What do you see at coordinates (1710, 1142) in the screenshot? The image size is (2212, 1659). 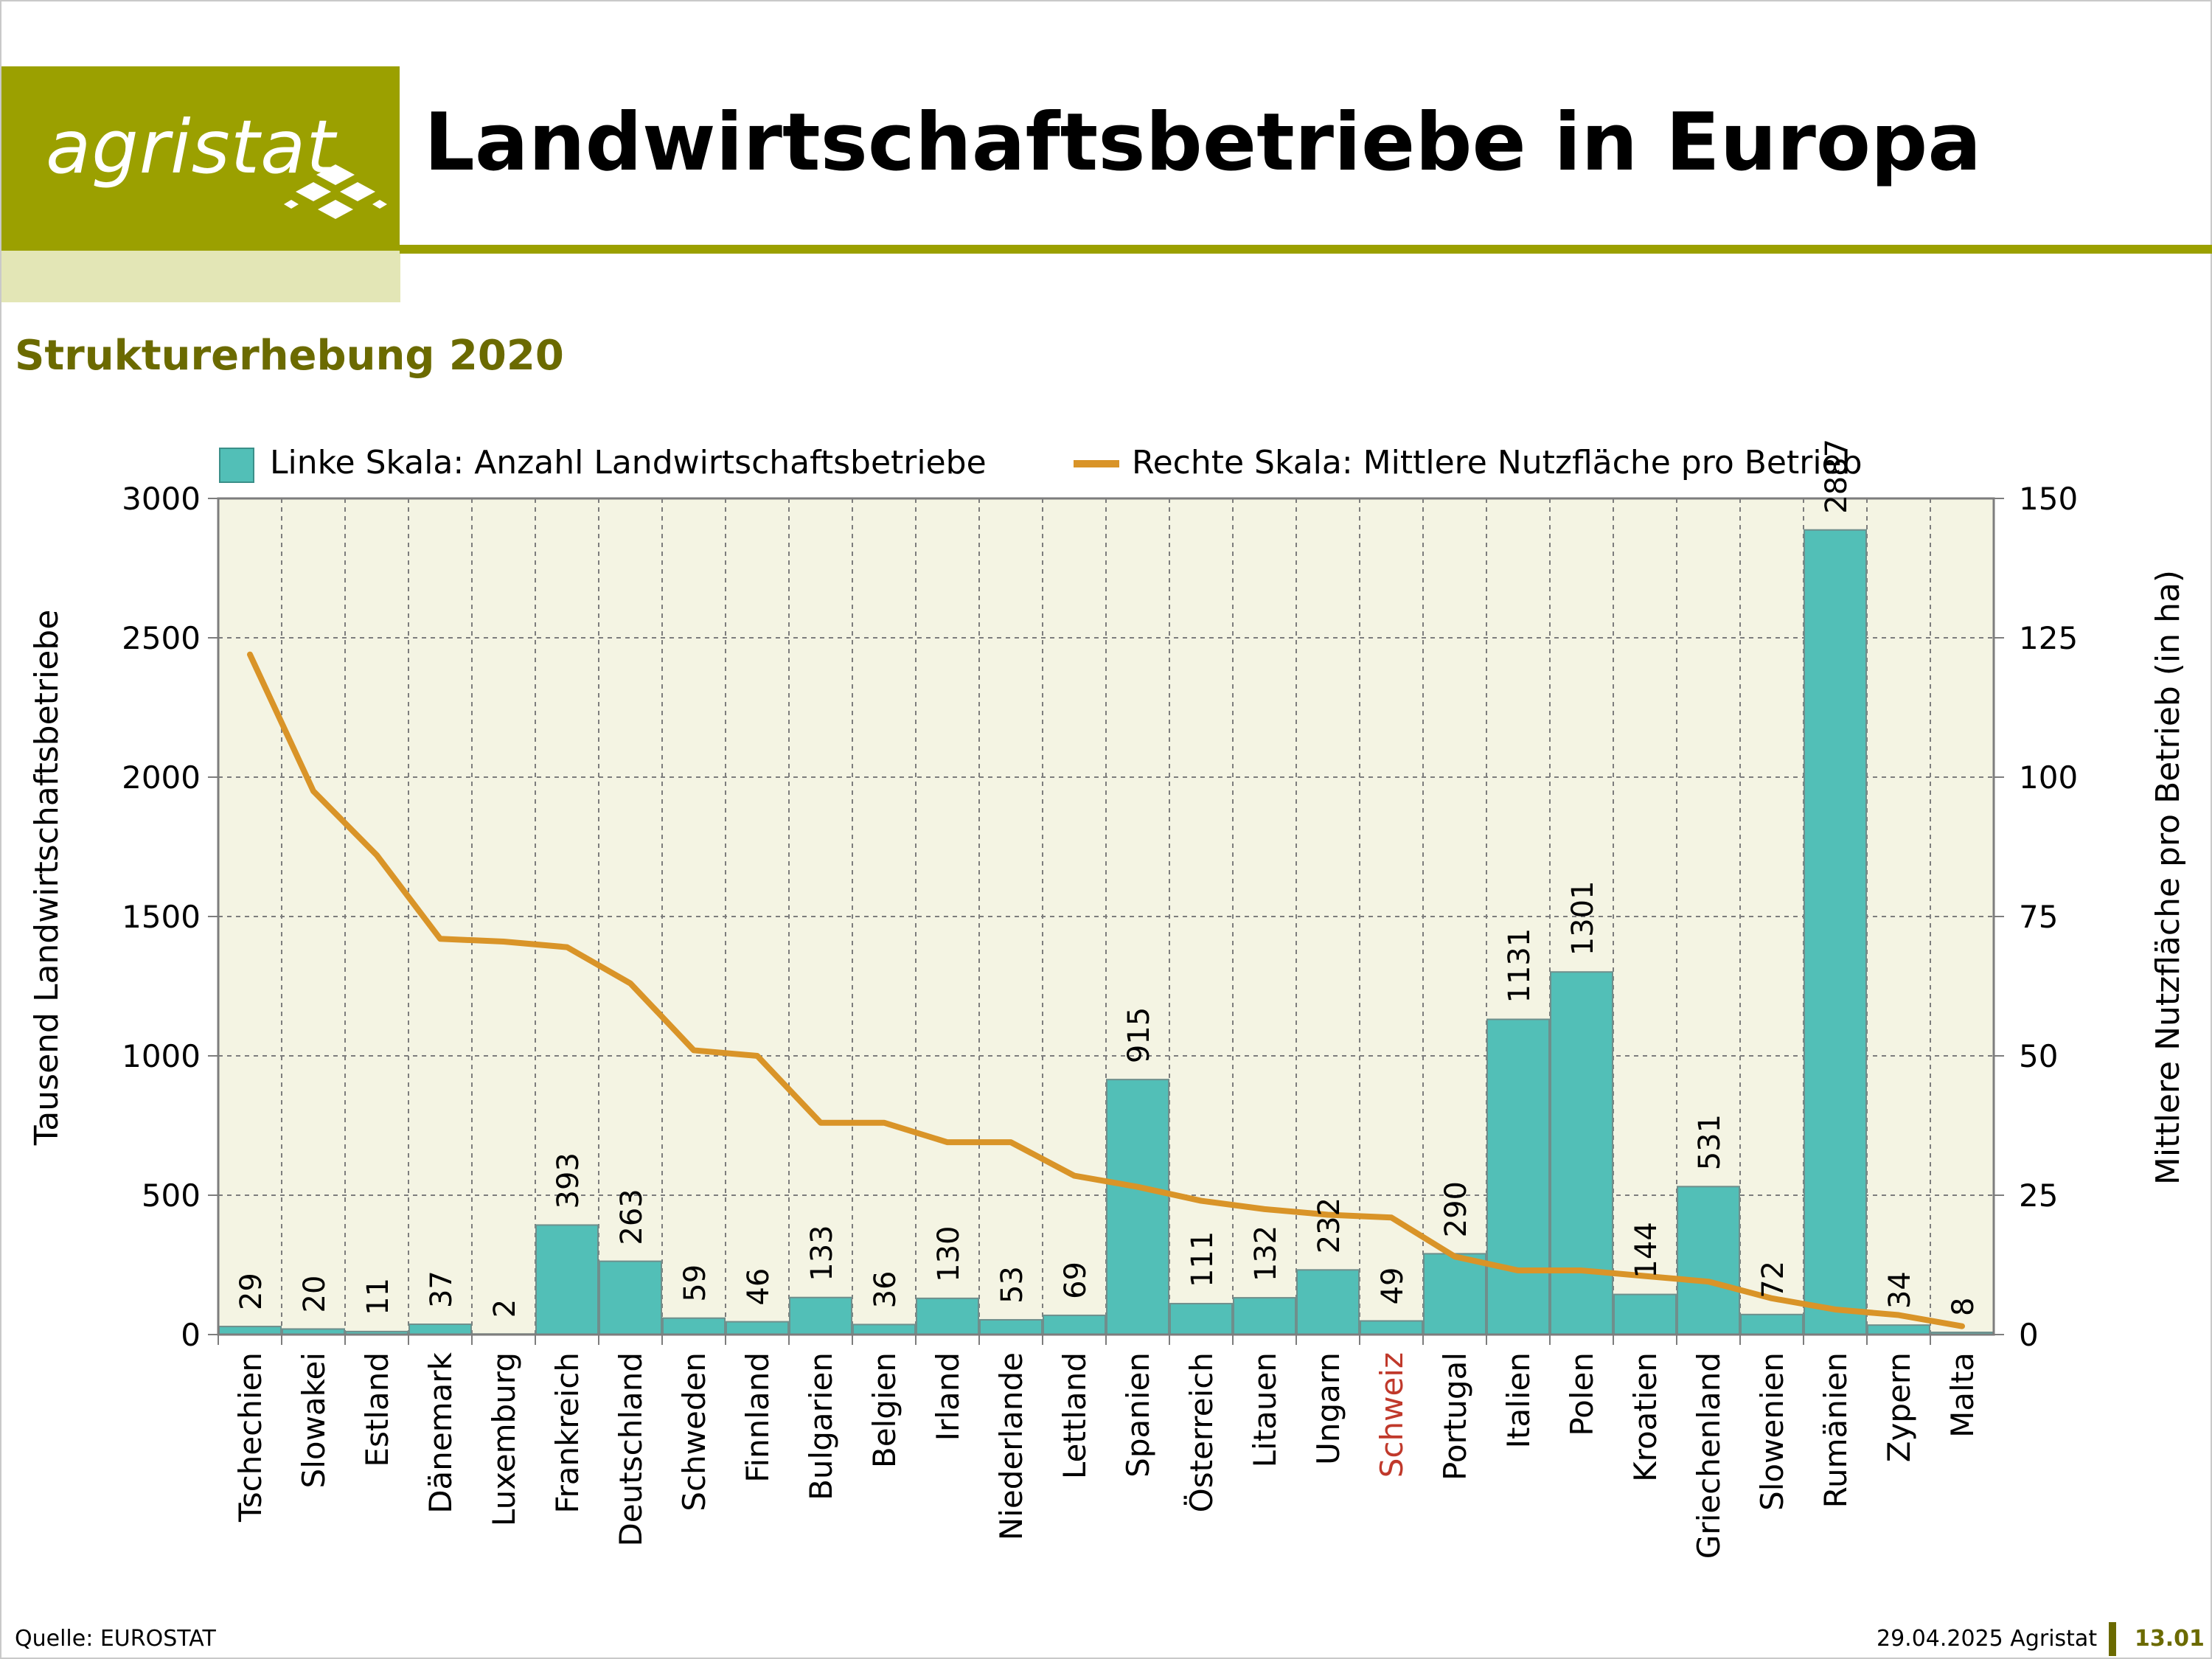 I see `data-label: 531` at bounding box center [1710, 1142].